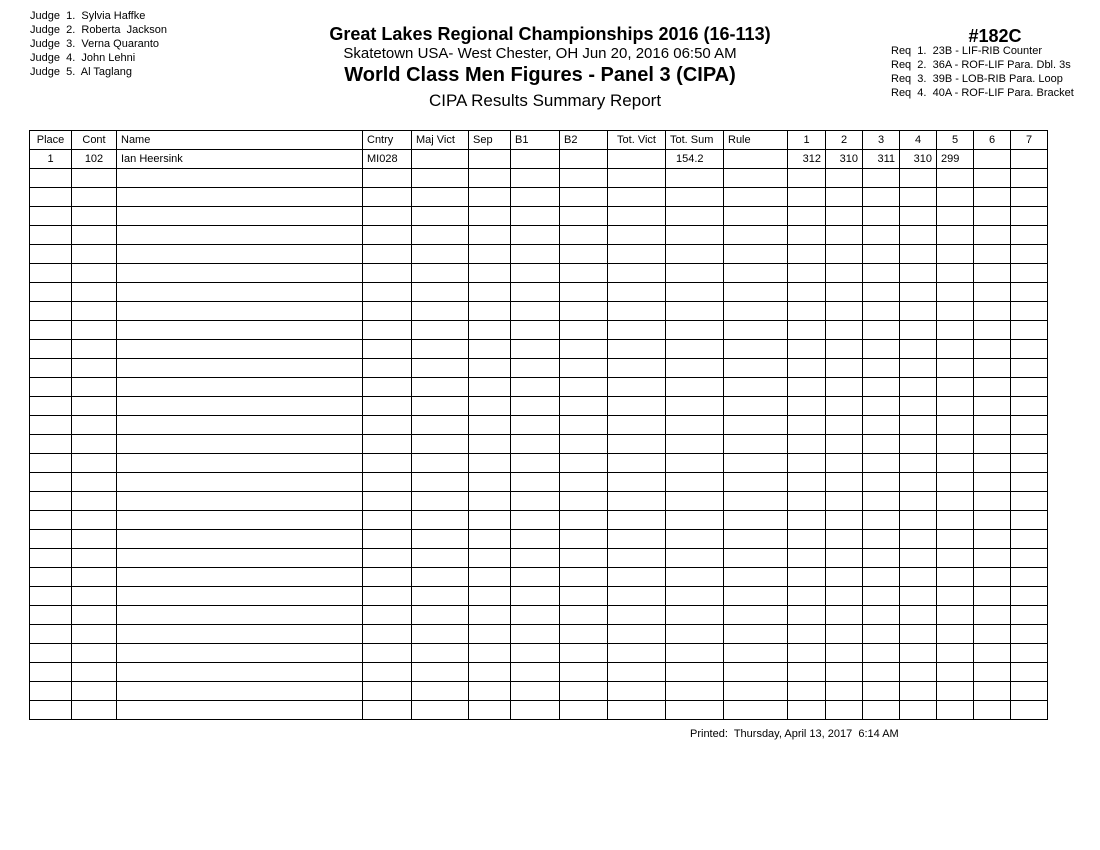 The width and height of the screenshot is (1100, 850). Describe the element at coordinates (982, 93) in the screenshot. I see `requirement-4: Req 4. 40A - ROF-LIF Para. Bracket` at that location.